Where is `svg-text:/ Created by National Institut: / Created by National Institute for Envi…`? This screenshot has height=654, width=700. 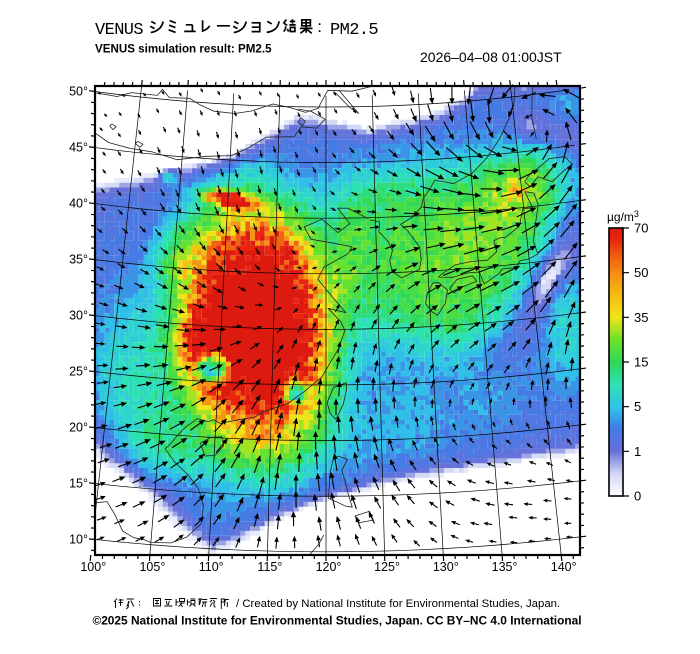 svg-text:/ Created by National Institut: / Created by National Institute for Envi… is located at coordinates (398, 604).